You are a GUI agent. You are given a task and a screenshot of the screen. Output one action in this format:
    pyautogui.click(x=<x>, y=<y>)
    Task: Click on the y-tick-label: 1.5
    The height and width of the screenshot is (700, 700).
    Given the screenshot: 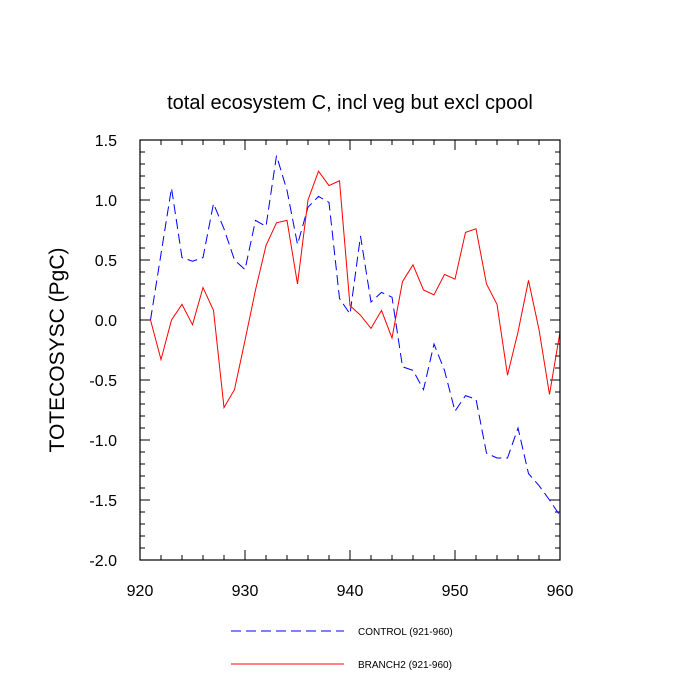 What is the action you would take?
    pyautogui.click(x=106, y=141)
    